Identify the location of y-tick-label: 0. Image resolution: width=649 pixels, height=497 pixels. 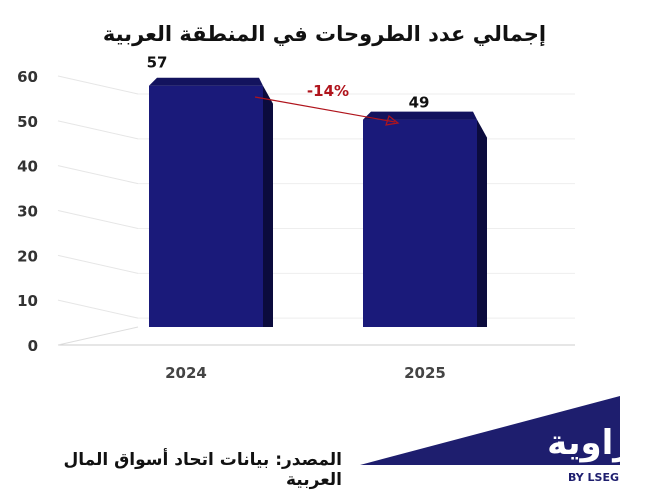
(33, 346).